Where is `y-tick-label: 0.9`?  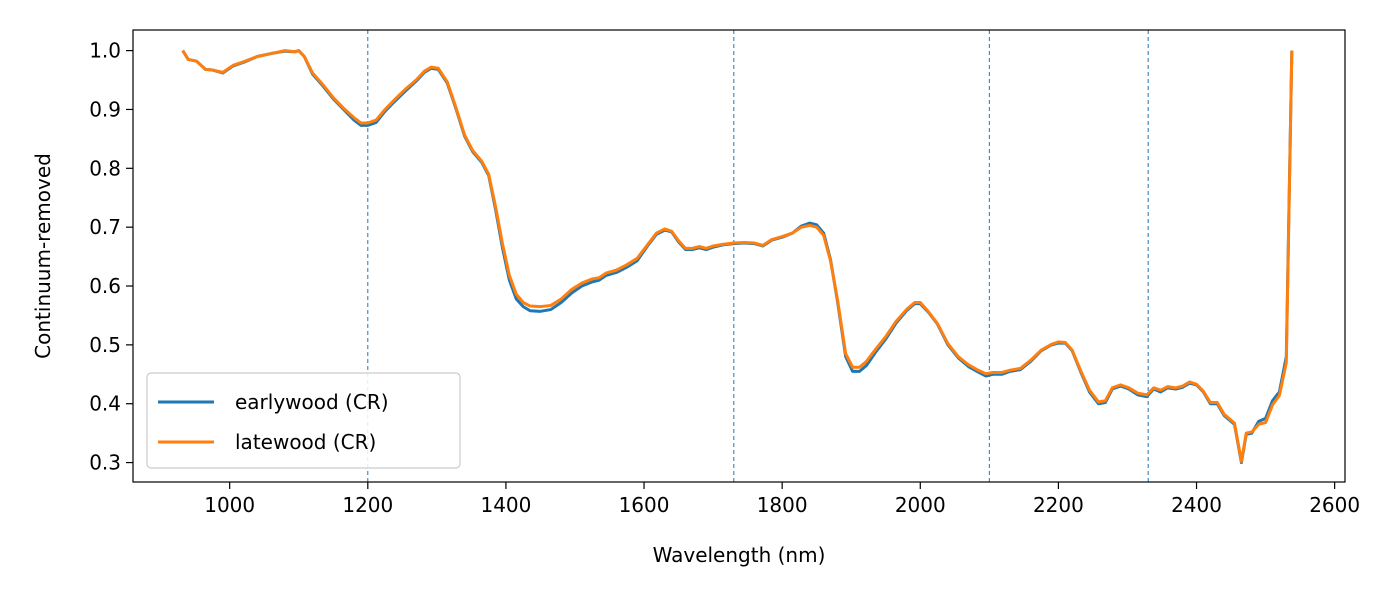
y-tick-label: 0.9 is located at coordinates (105, 109).